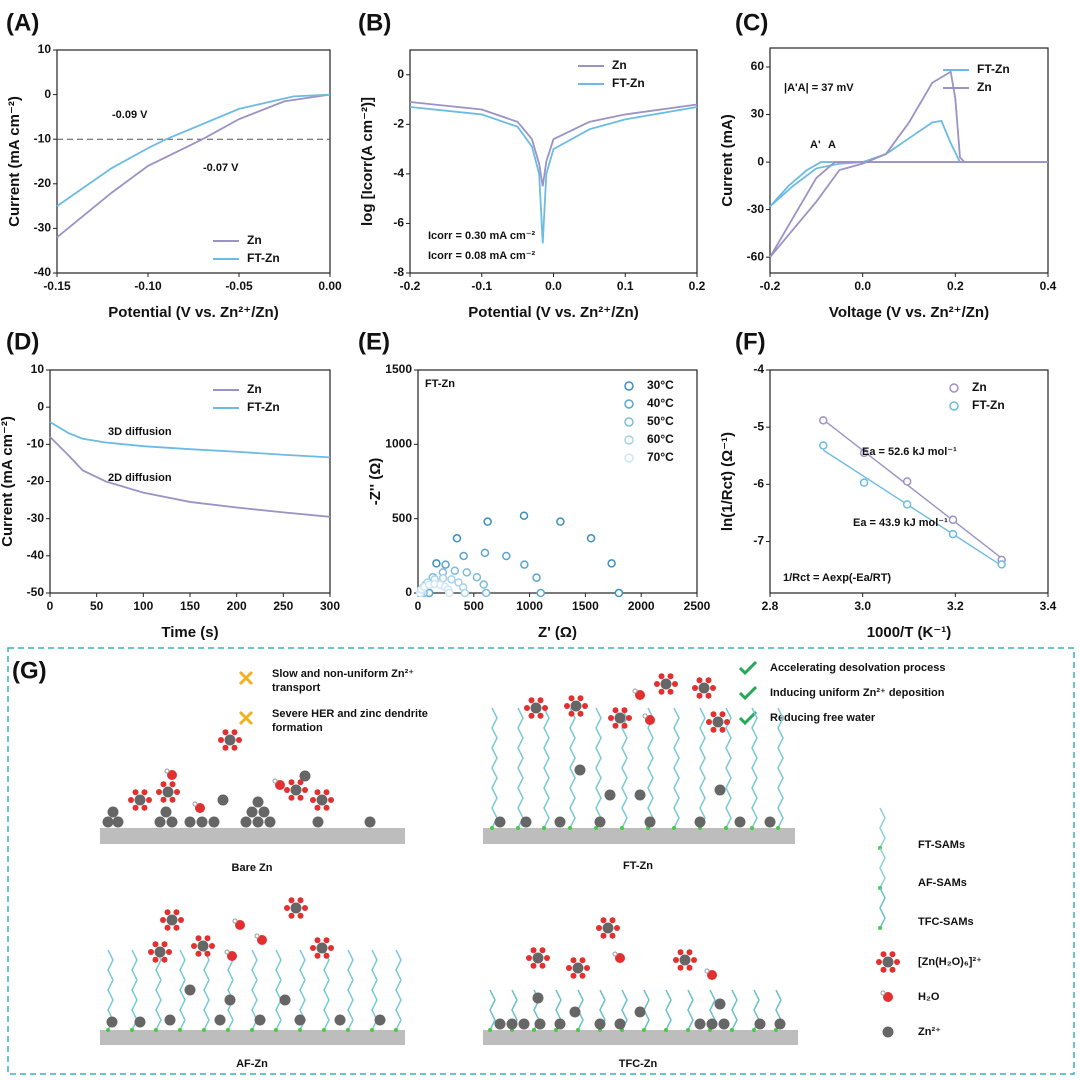  Describe the element at coordinates (374, 341) in the screenshot. I see `panel-label: (E)` at that location.